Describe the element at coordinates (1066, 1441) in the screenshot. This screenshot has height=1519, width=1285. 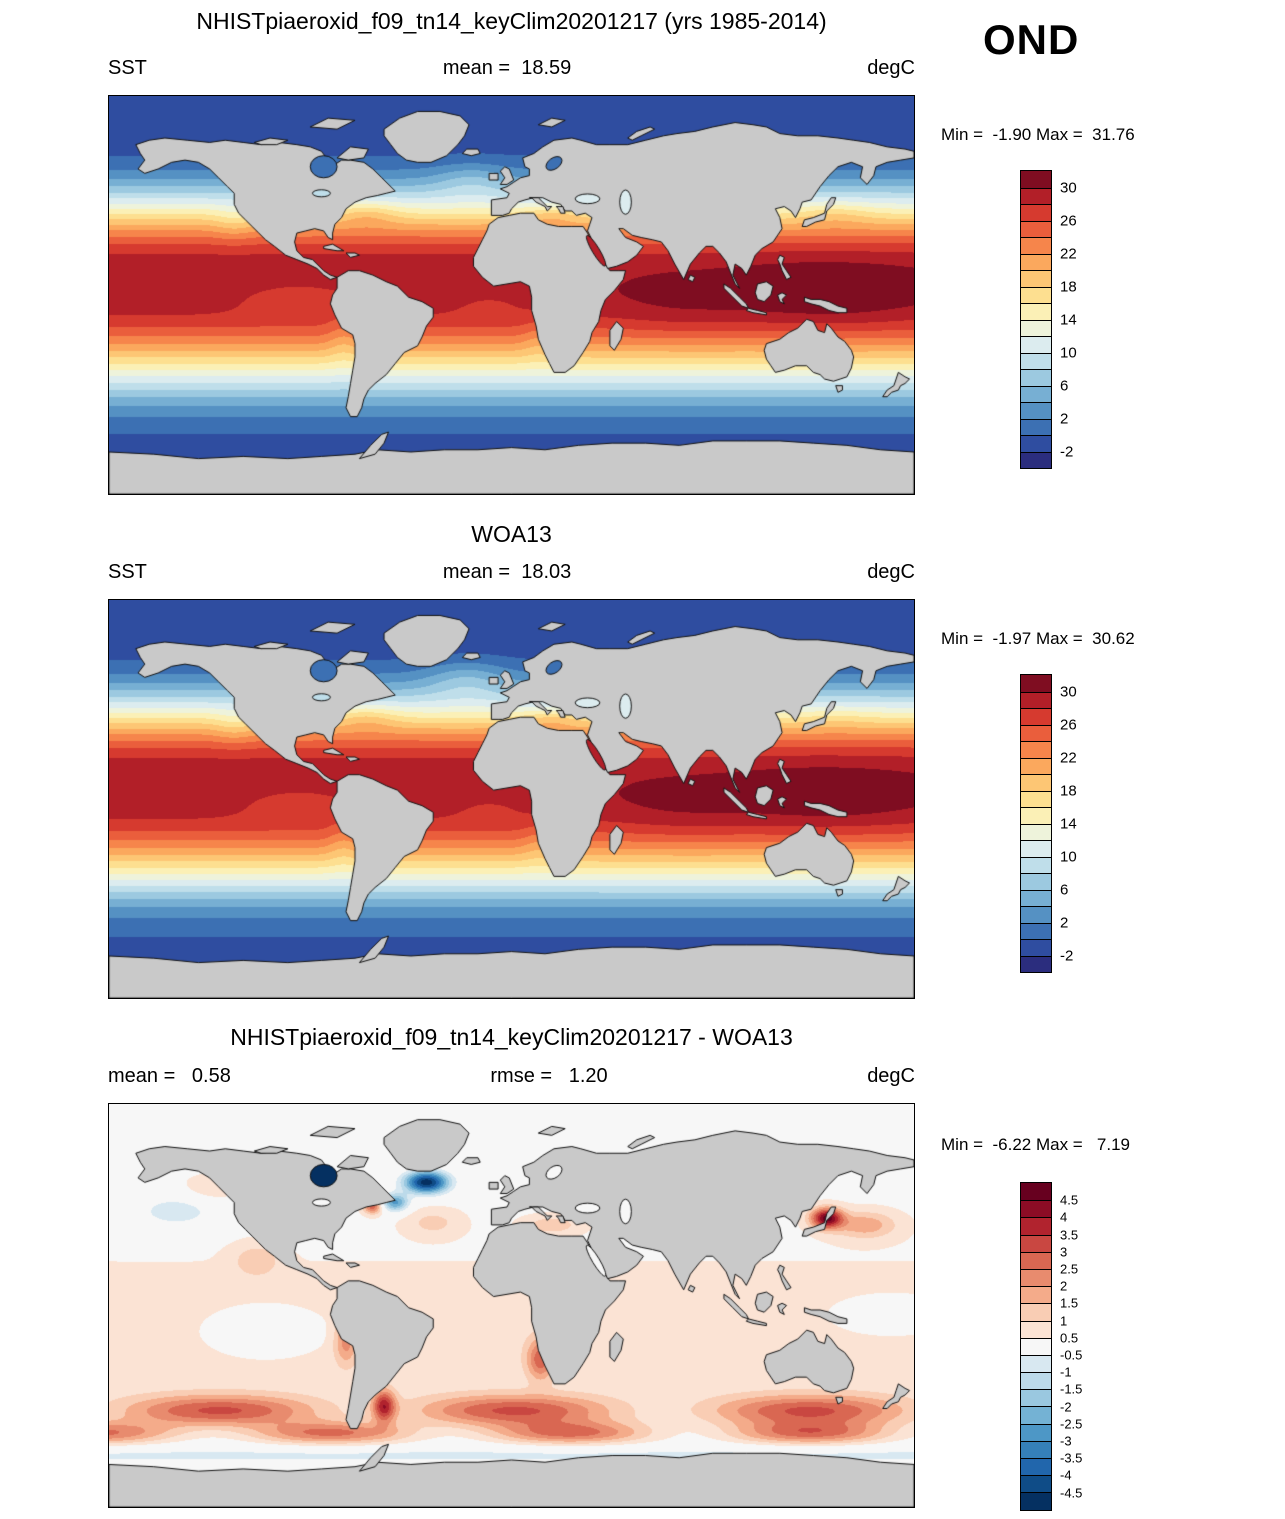
I see `colorbar-tick-label: -3` at that location.